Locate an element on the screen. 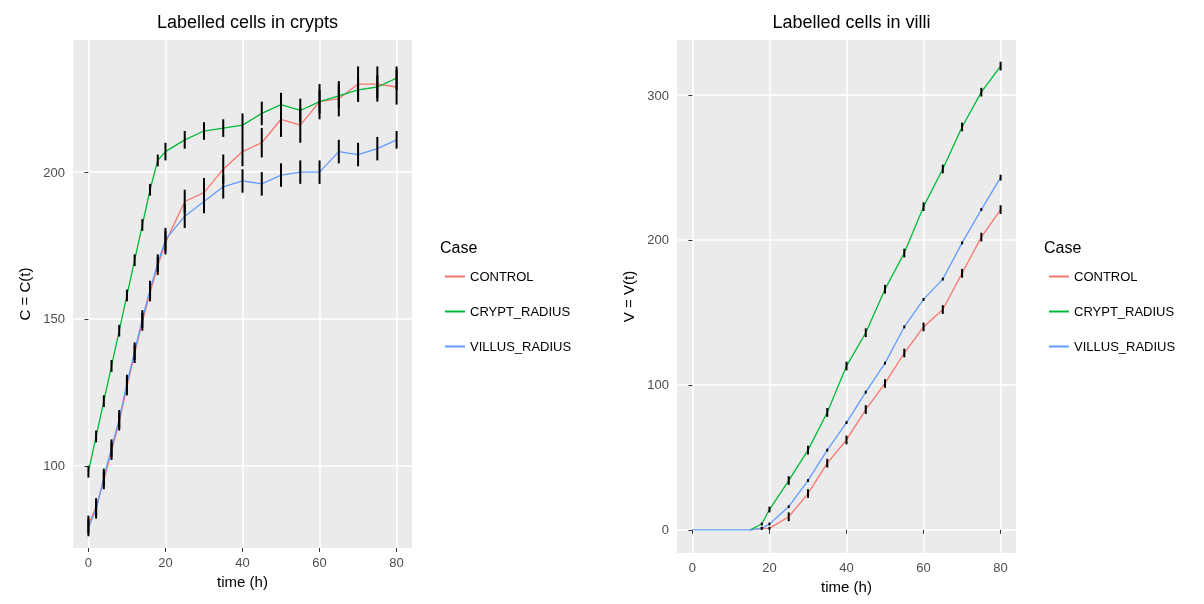 This screenshot has height=604, width=1204. chart-title: Labelled cells in crypts is located at coordinates (247, 22).